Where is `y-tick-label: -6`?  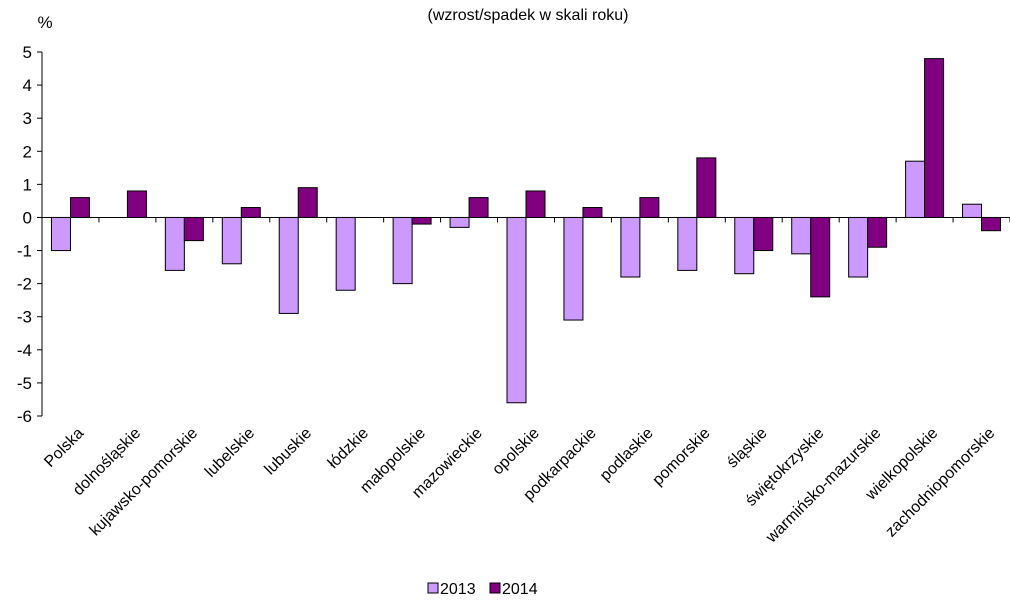
y-tick-label: -6 is located at coordinates (24, 416).